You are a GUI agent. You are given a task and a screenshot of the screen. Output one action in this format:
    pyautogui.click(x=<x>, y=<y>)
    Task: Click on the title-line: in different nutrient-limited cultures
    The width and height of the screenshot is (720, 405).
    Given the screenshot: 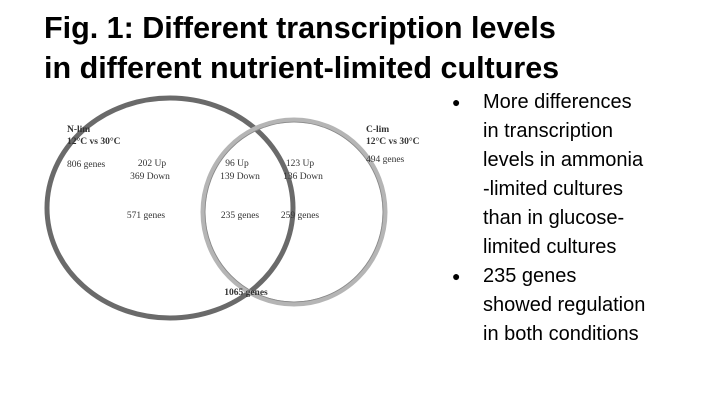 What is the action you would take?
    pyautogui.click(x=302, y=68)
    